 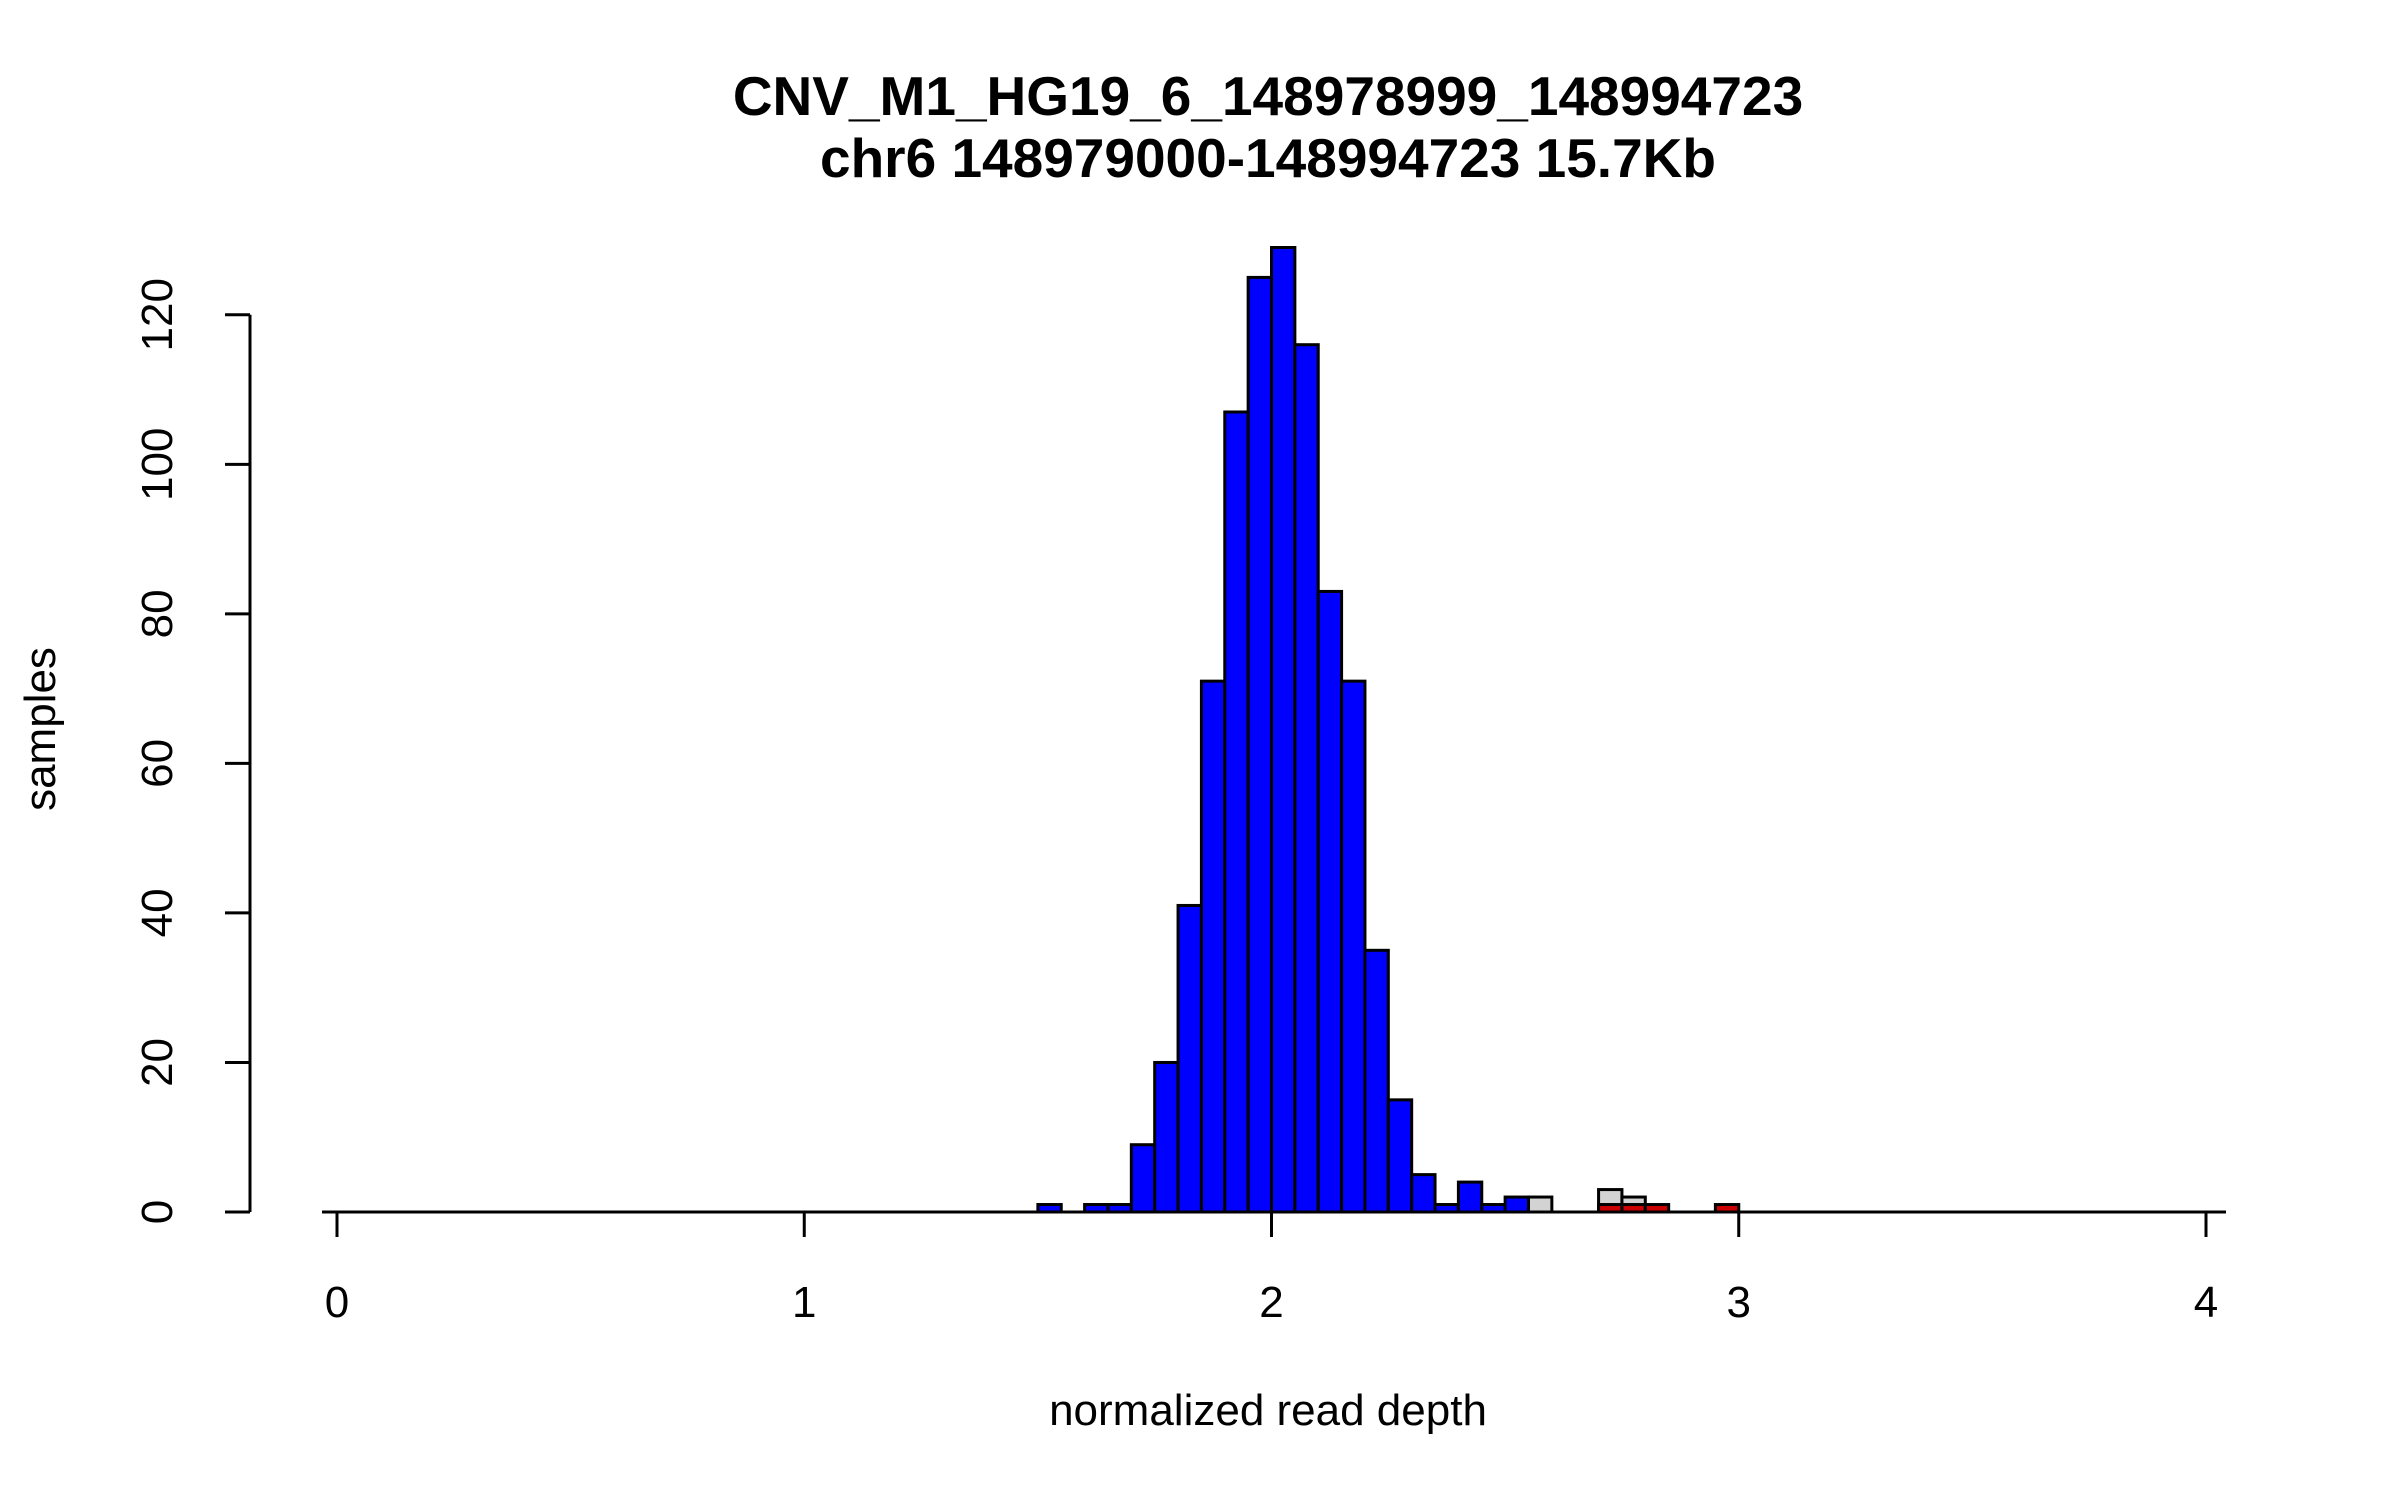 I want to click on x-tick-label-2: 2, so click(x=1271, y=1302).